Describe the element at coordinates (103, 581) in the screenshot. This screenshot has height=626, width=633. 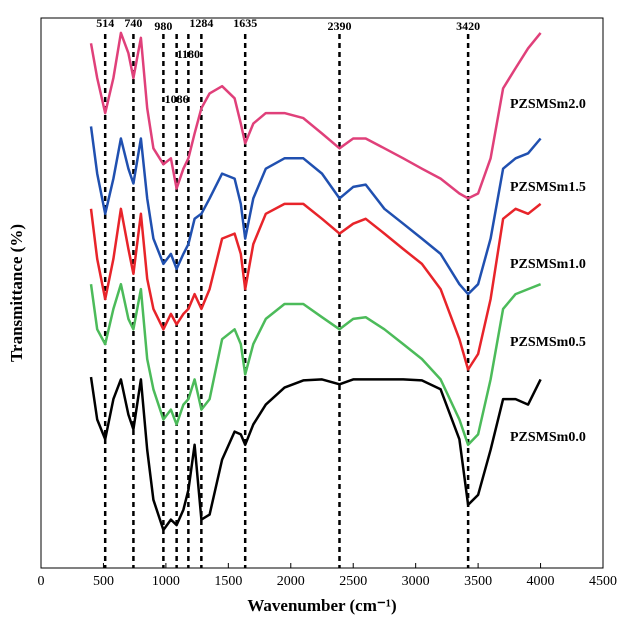
I see `x-tick-label: 500` at that location.